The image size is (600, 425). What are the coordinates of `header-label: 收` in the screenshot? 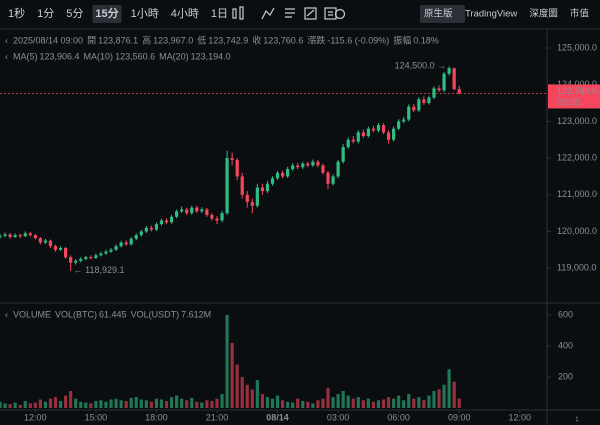 It's located at (256, 39).